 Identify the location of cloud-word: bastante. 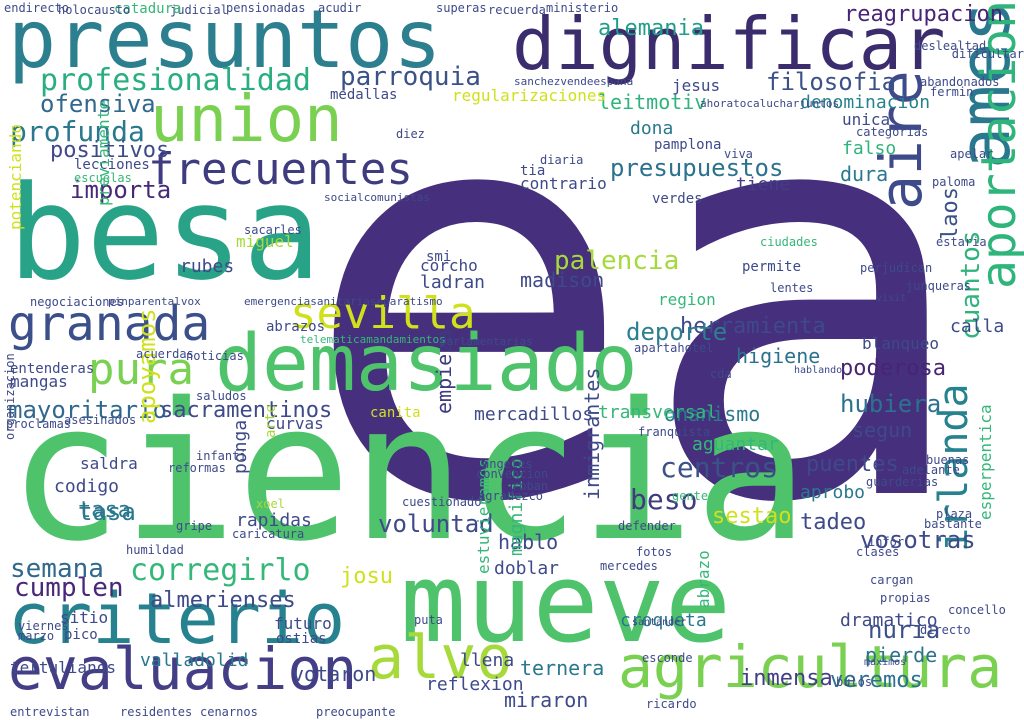
(953, 524).